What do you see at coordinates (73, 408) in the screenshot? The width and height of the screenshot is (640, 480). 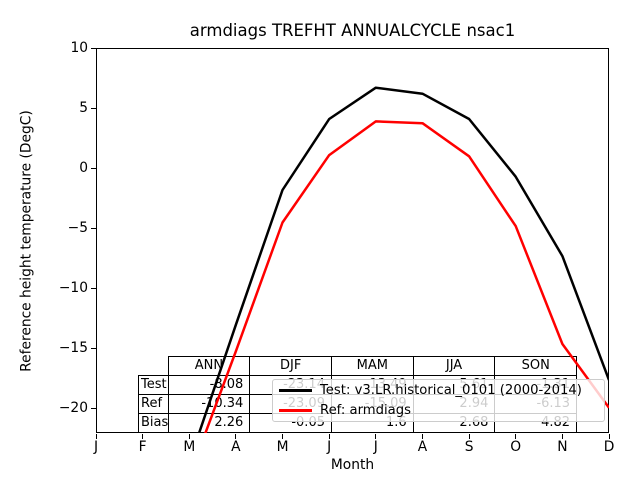 I see `y-tick-label: −20` at bounding box center [73, 408].